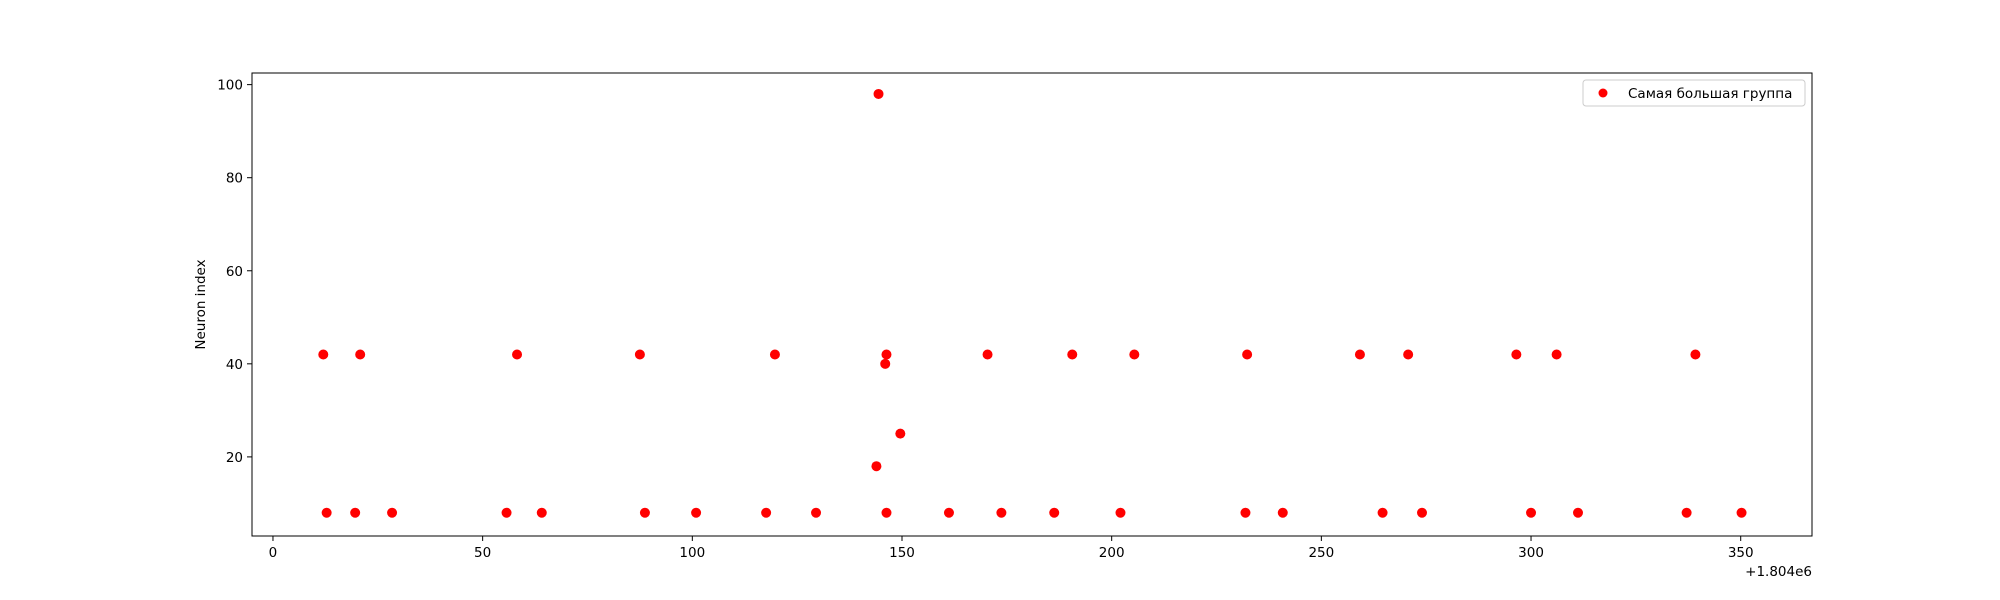  What do you see at coordinates (1710, 94) in the screenshot?
I see `legend-label: Самая большая группа` at bounding box center [1710, 94].